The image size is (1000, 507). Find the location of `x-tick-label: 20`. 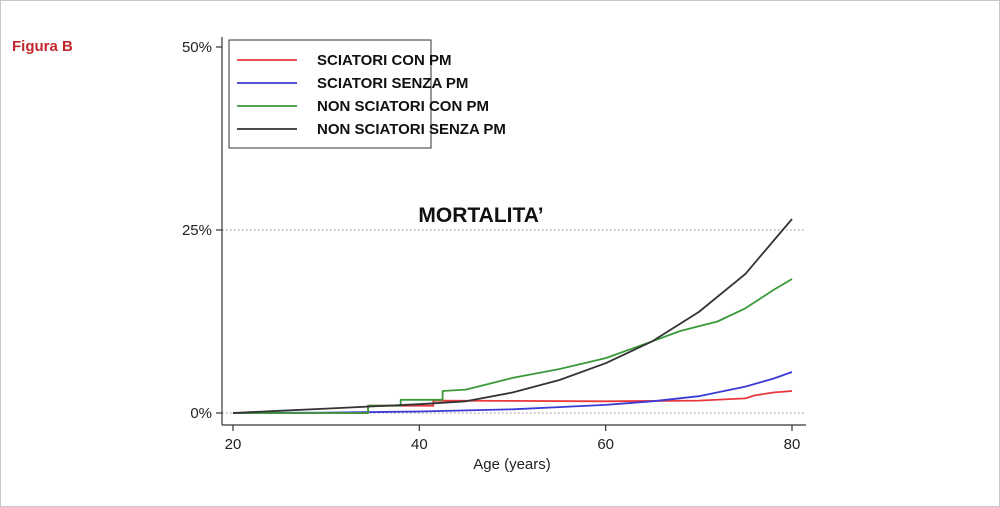

x-tick-label: 20 is located at coordinates (233, 444).